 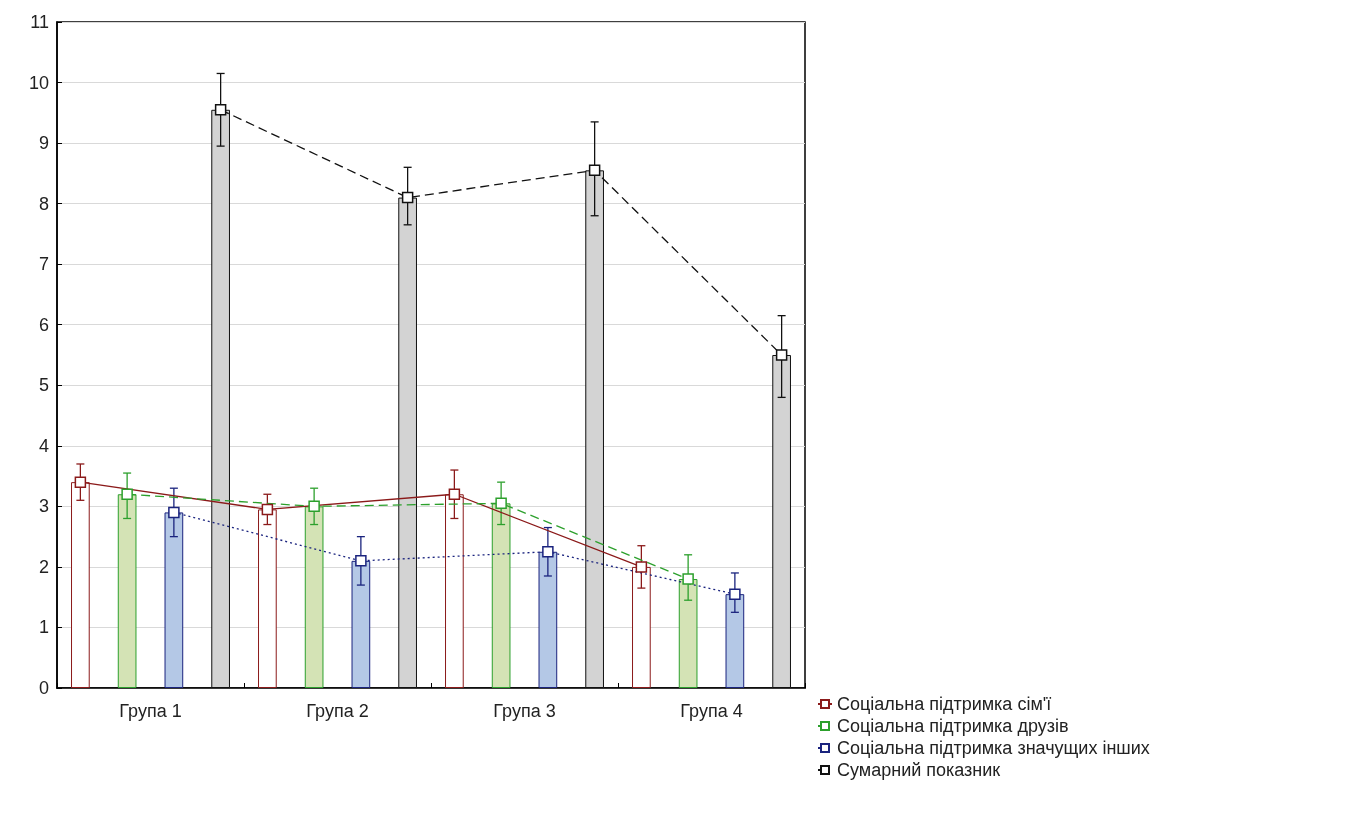 I want to click on legend-label: Соціальна підтримка сім'ї, so click(x=944, y=704).